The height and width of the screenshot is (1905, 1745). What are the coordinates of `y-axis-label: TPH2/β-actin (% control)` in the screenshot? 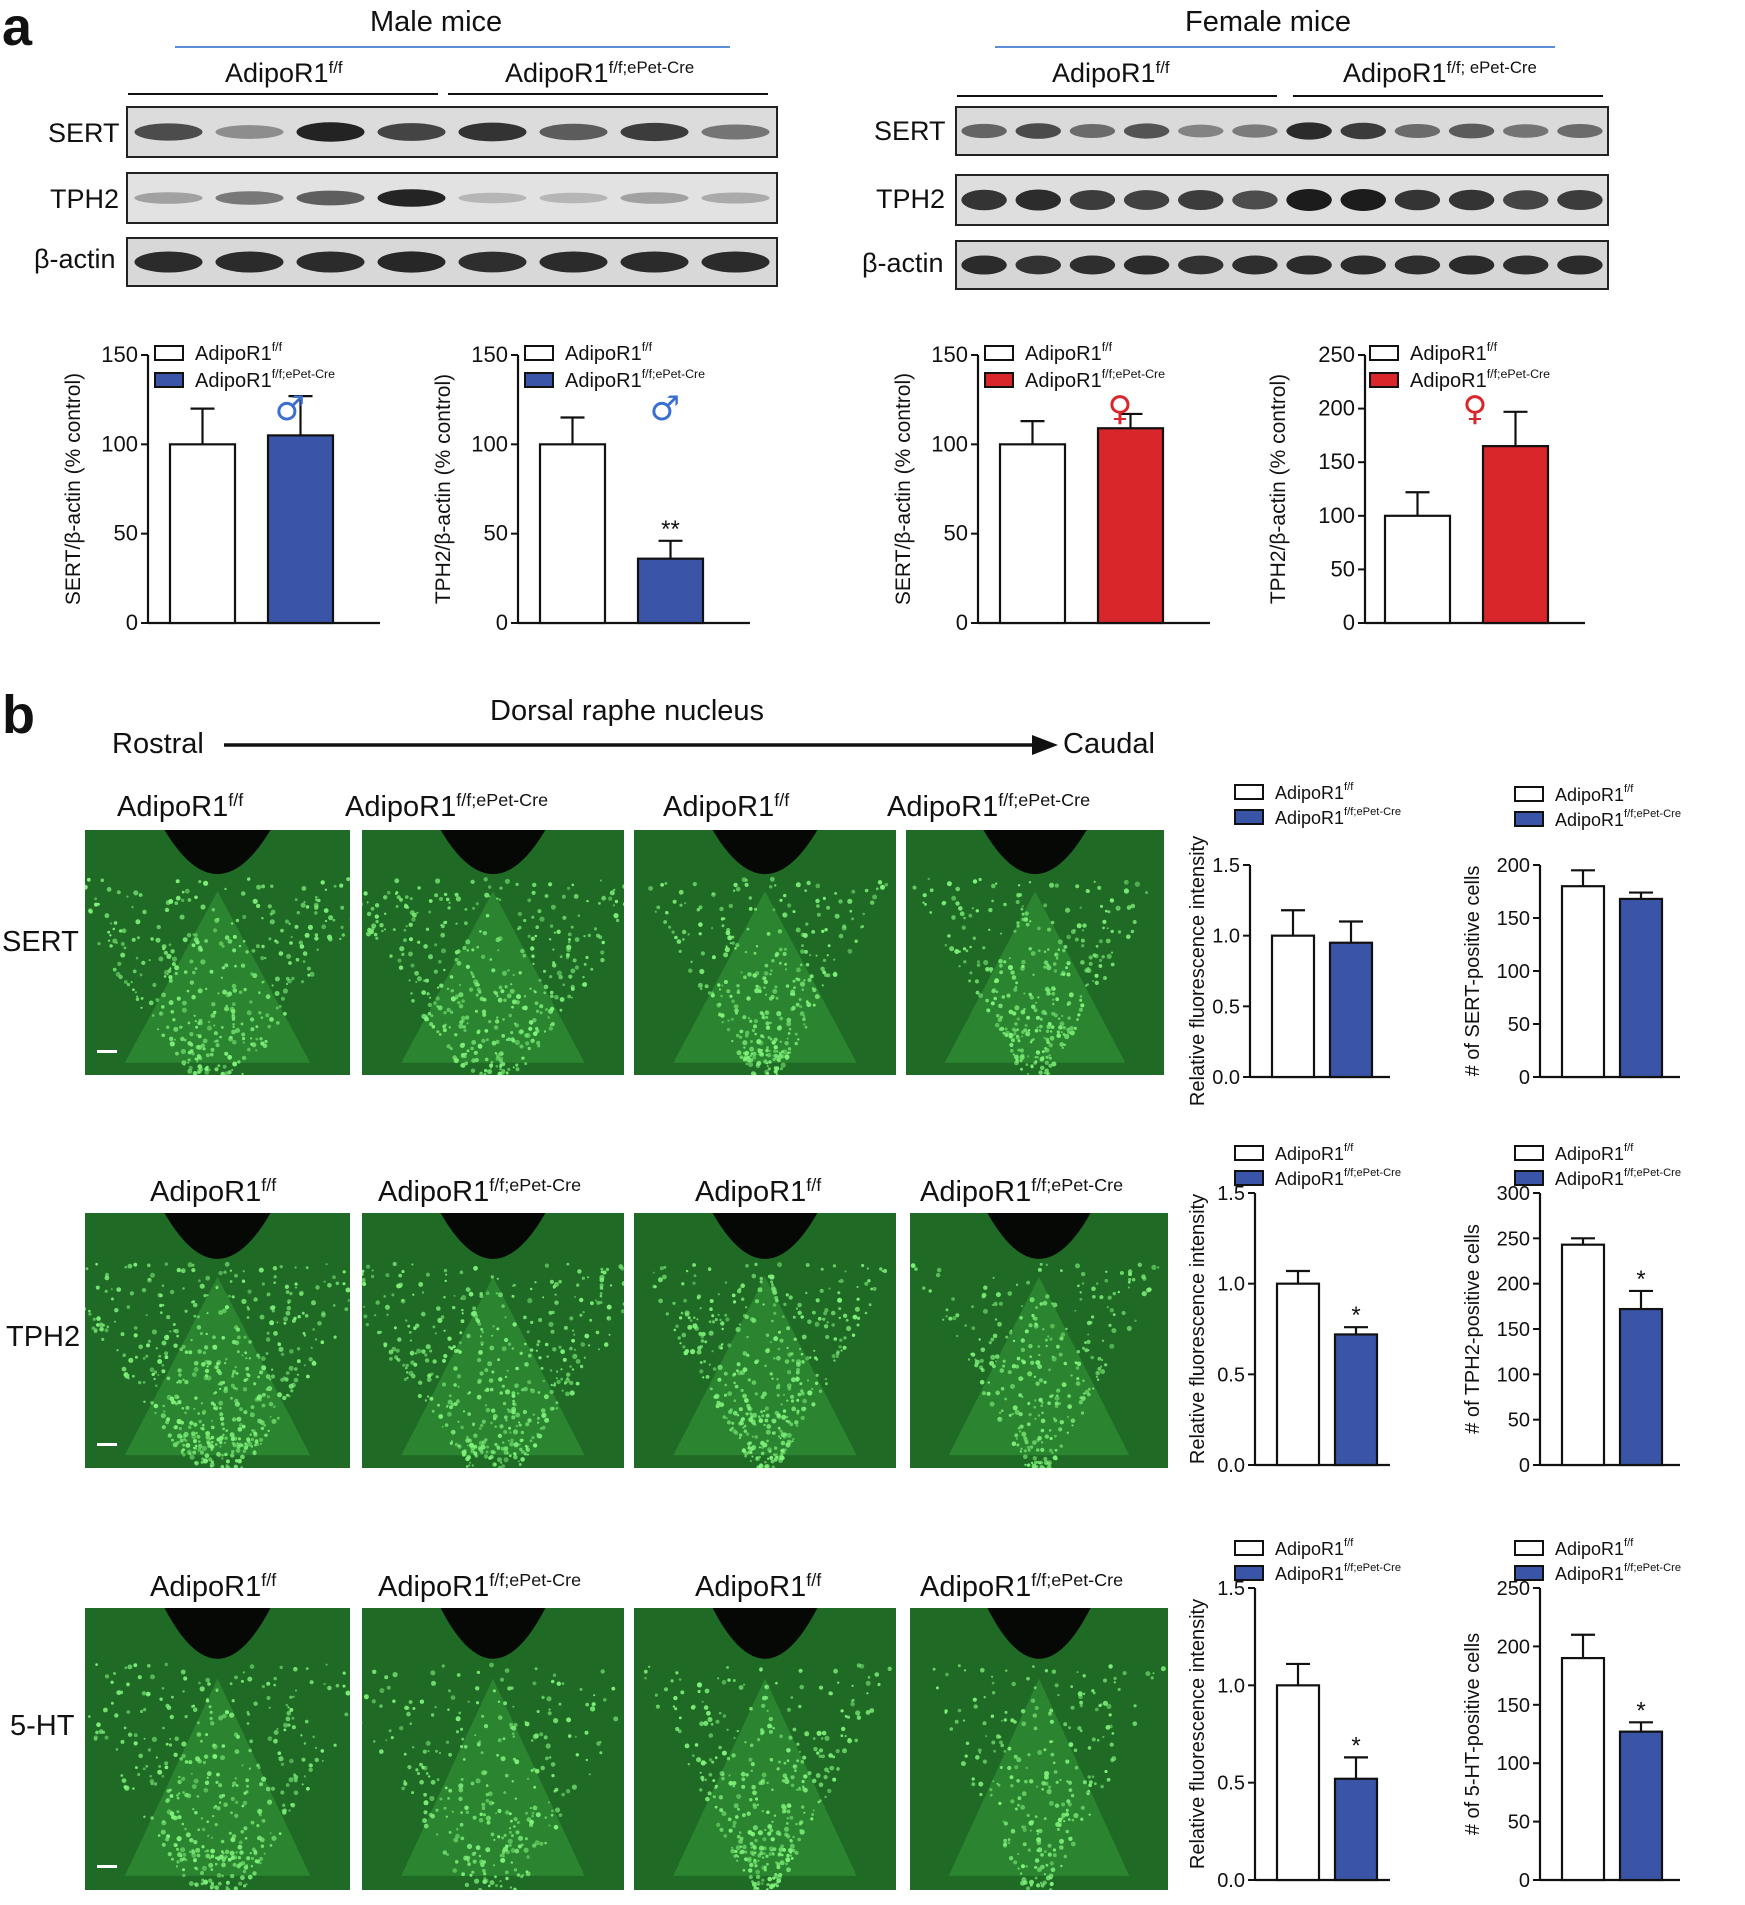 It's located at (1278, 489).